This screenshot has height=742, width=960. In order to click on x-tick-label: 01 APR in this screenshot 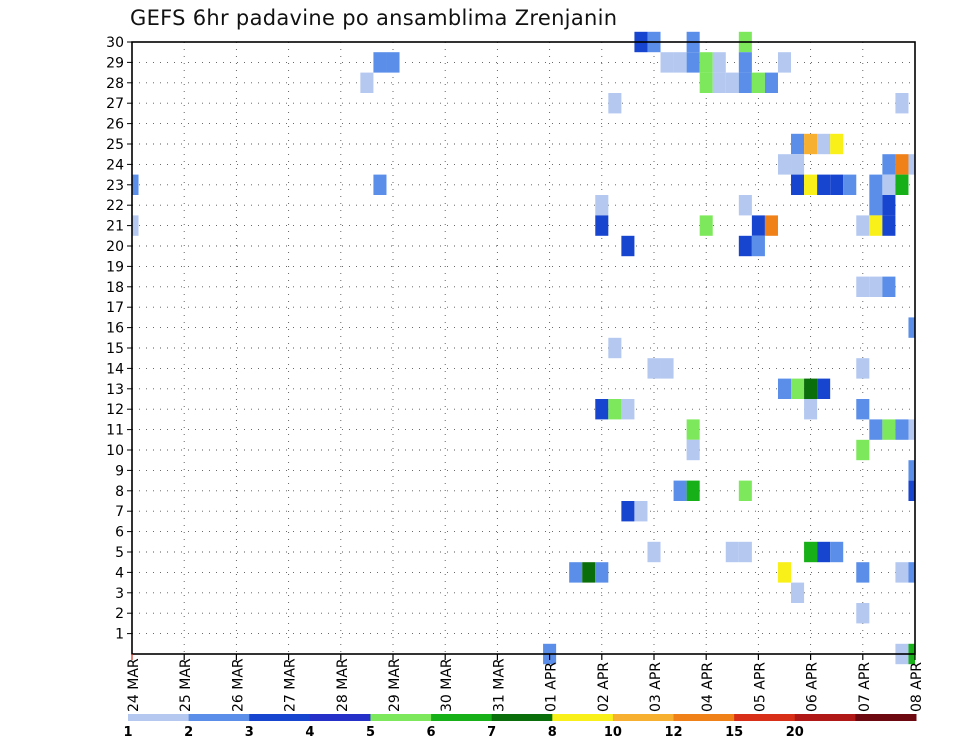, I will do `click(552, 687)`.